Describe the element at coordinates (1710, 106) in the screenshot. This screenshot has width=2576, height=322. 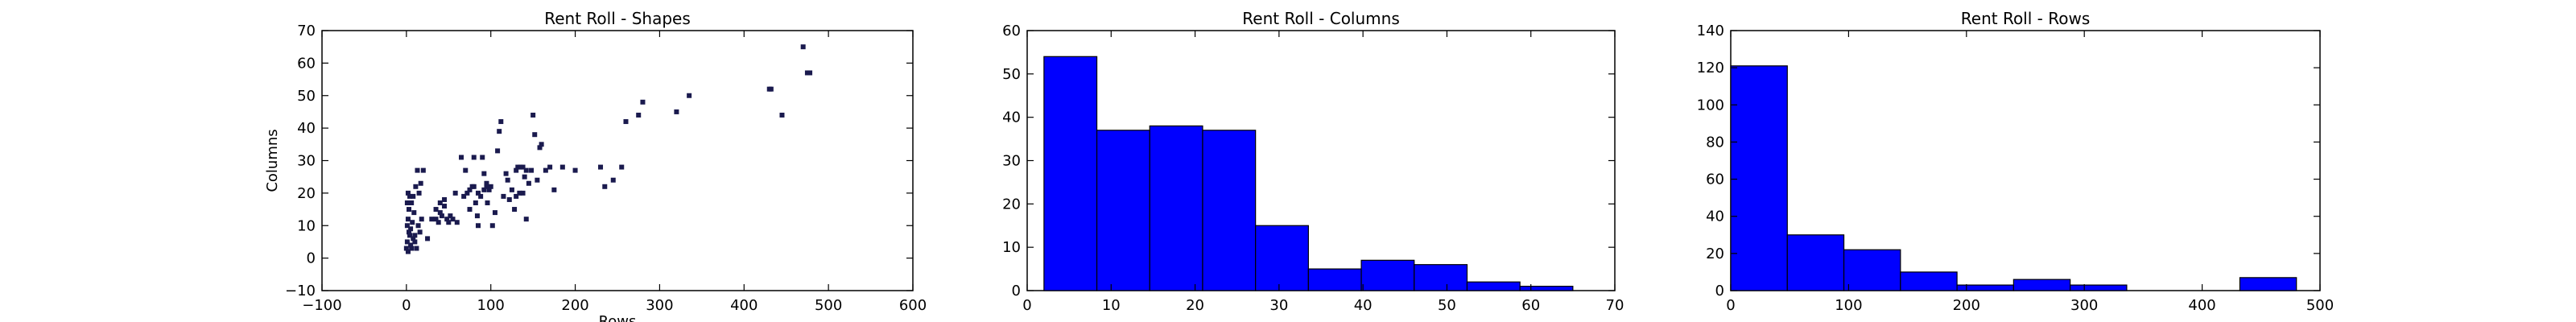
I see `chart3-ytick-label-5: 100` at that location.